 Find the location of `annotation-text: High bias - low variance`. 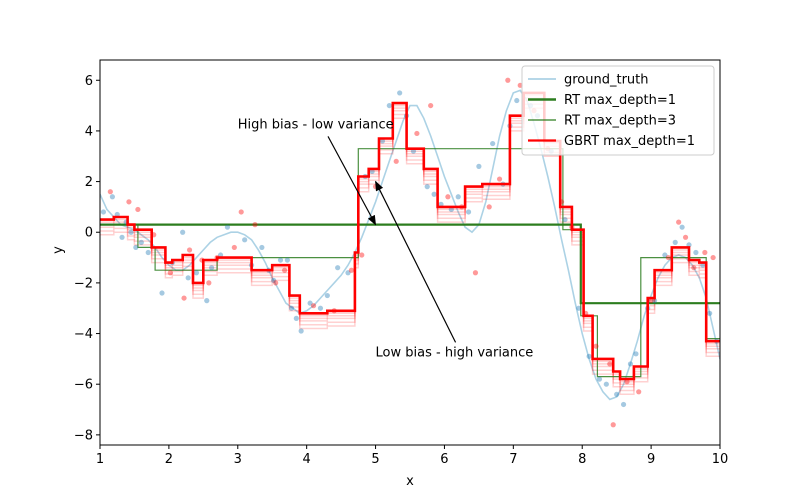

annotation-text: High bias - low variance is located at coordinates (316, 124).